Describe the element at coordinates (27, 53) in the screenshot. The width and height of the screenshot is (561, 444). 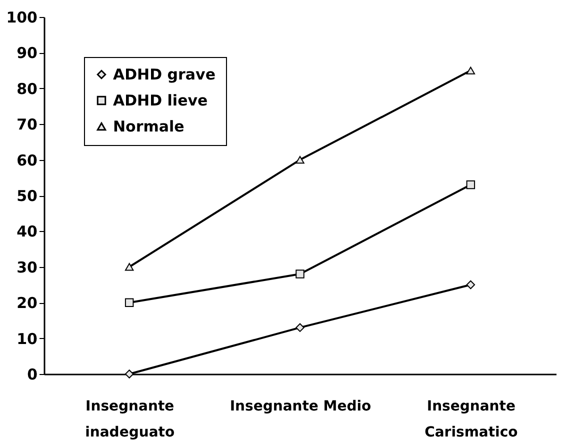
I see `y-tick-label: 90` at that location.